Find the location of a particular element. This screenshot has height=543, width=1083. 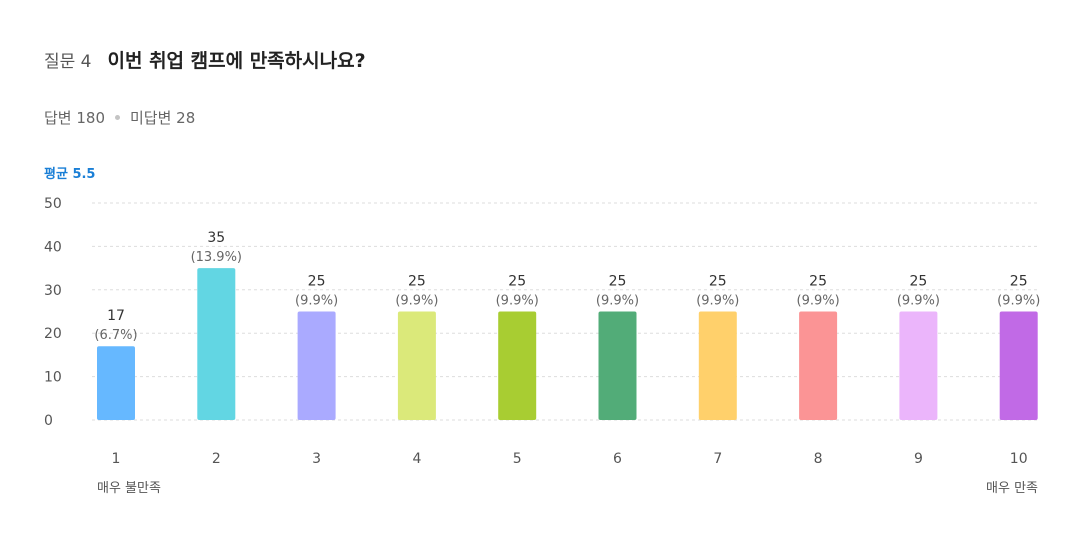

bar-percent-label: (13.9%) is located at coordinates (216, 257).